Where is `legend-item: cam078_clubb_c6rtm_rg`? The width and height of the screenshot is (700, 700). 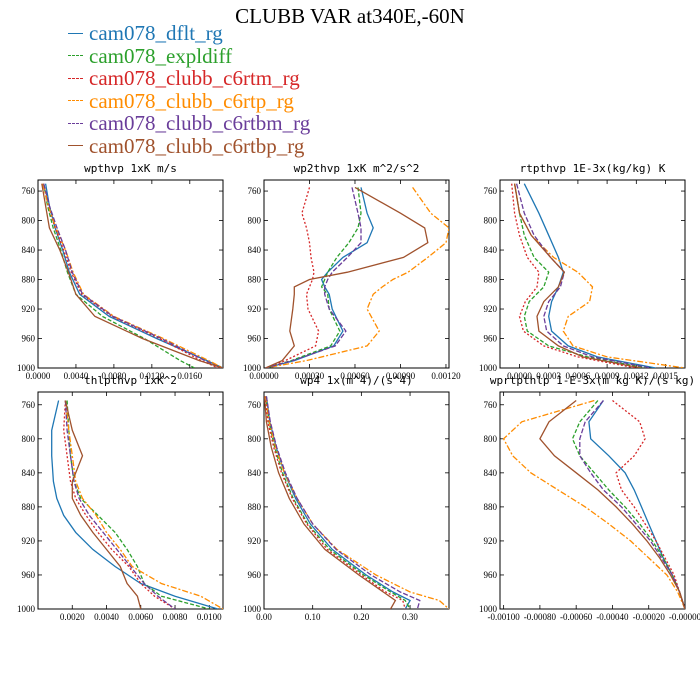 legend-item: cam078_clubb_c6rtm_rg is located at coordinates (189, 78).